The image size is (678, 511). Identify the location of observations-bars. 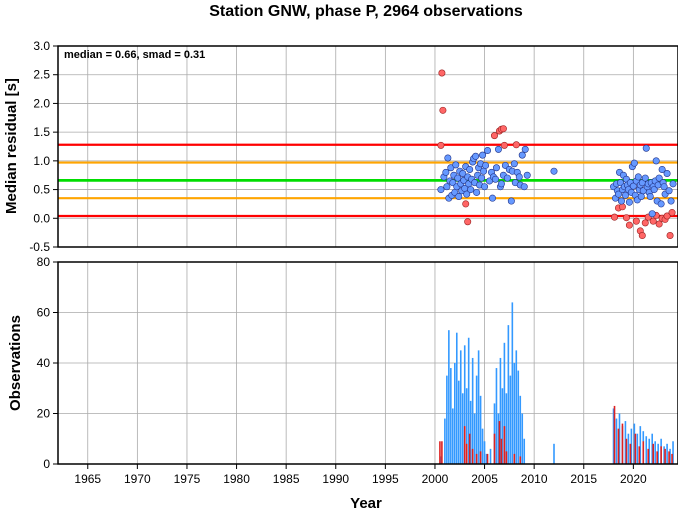
(556, 383).